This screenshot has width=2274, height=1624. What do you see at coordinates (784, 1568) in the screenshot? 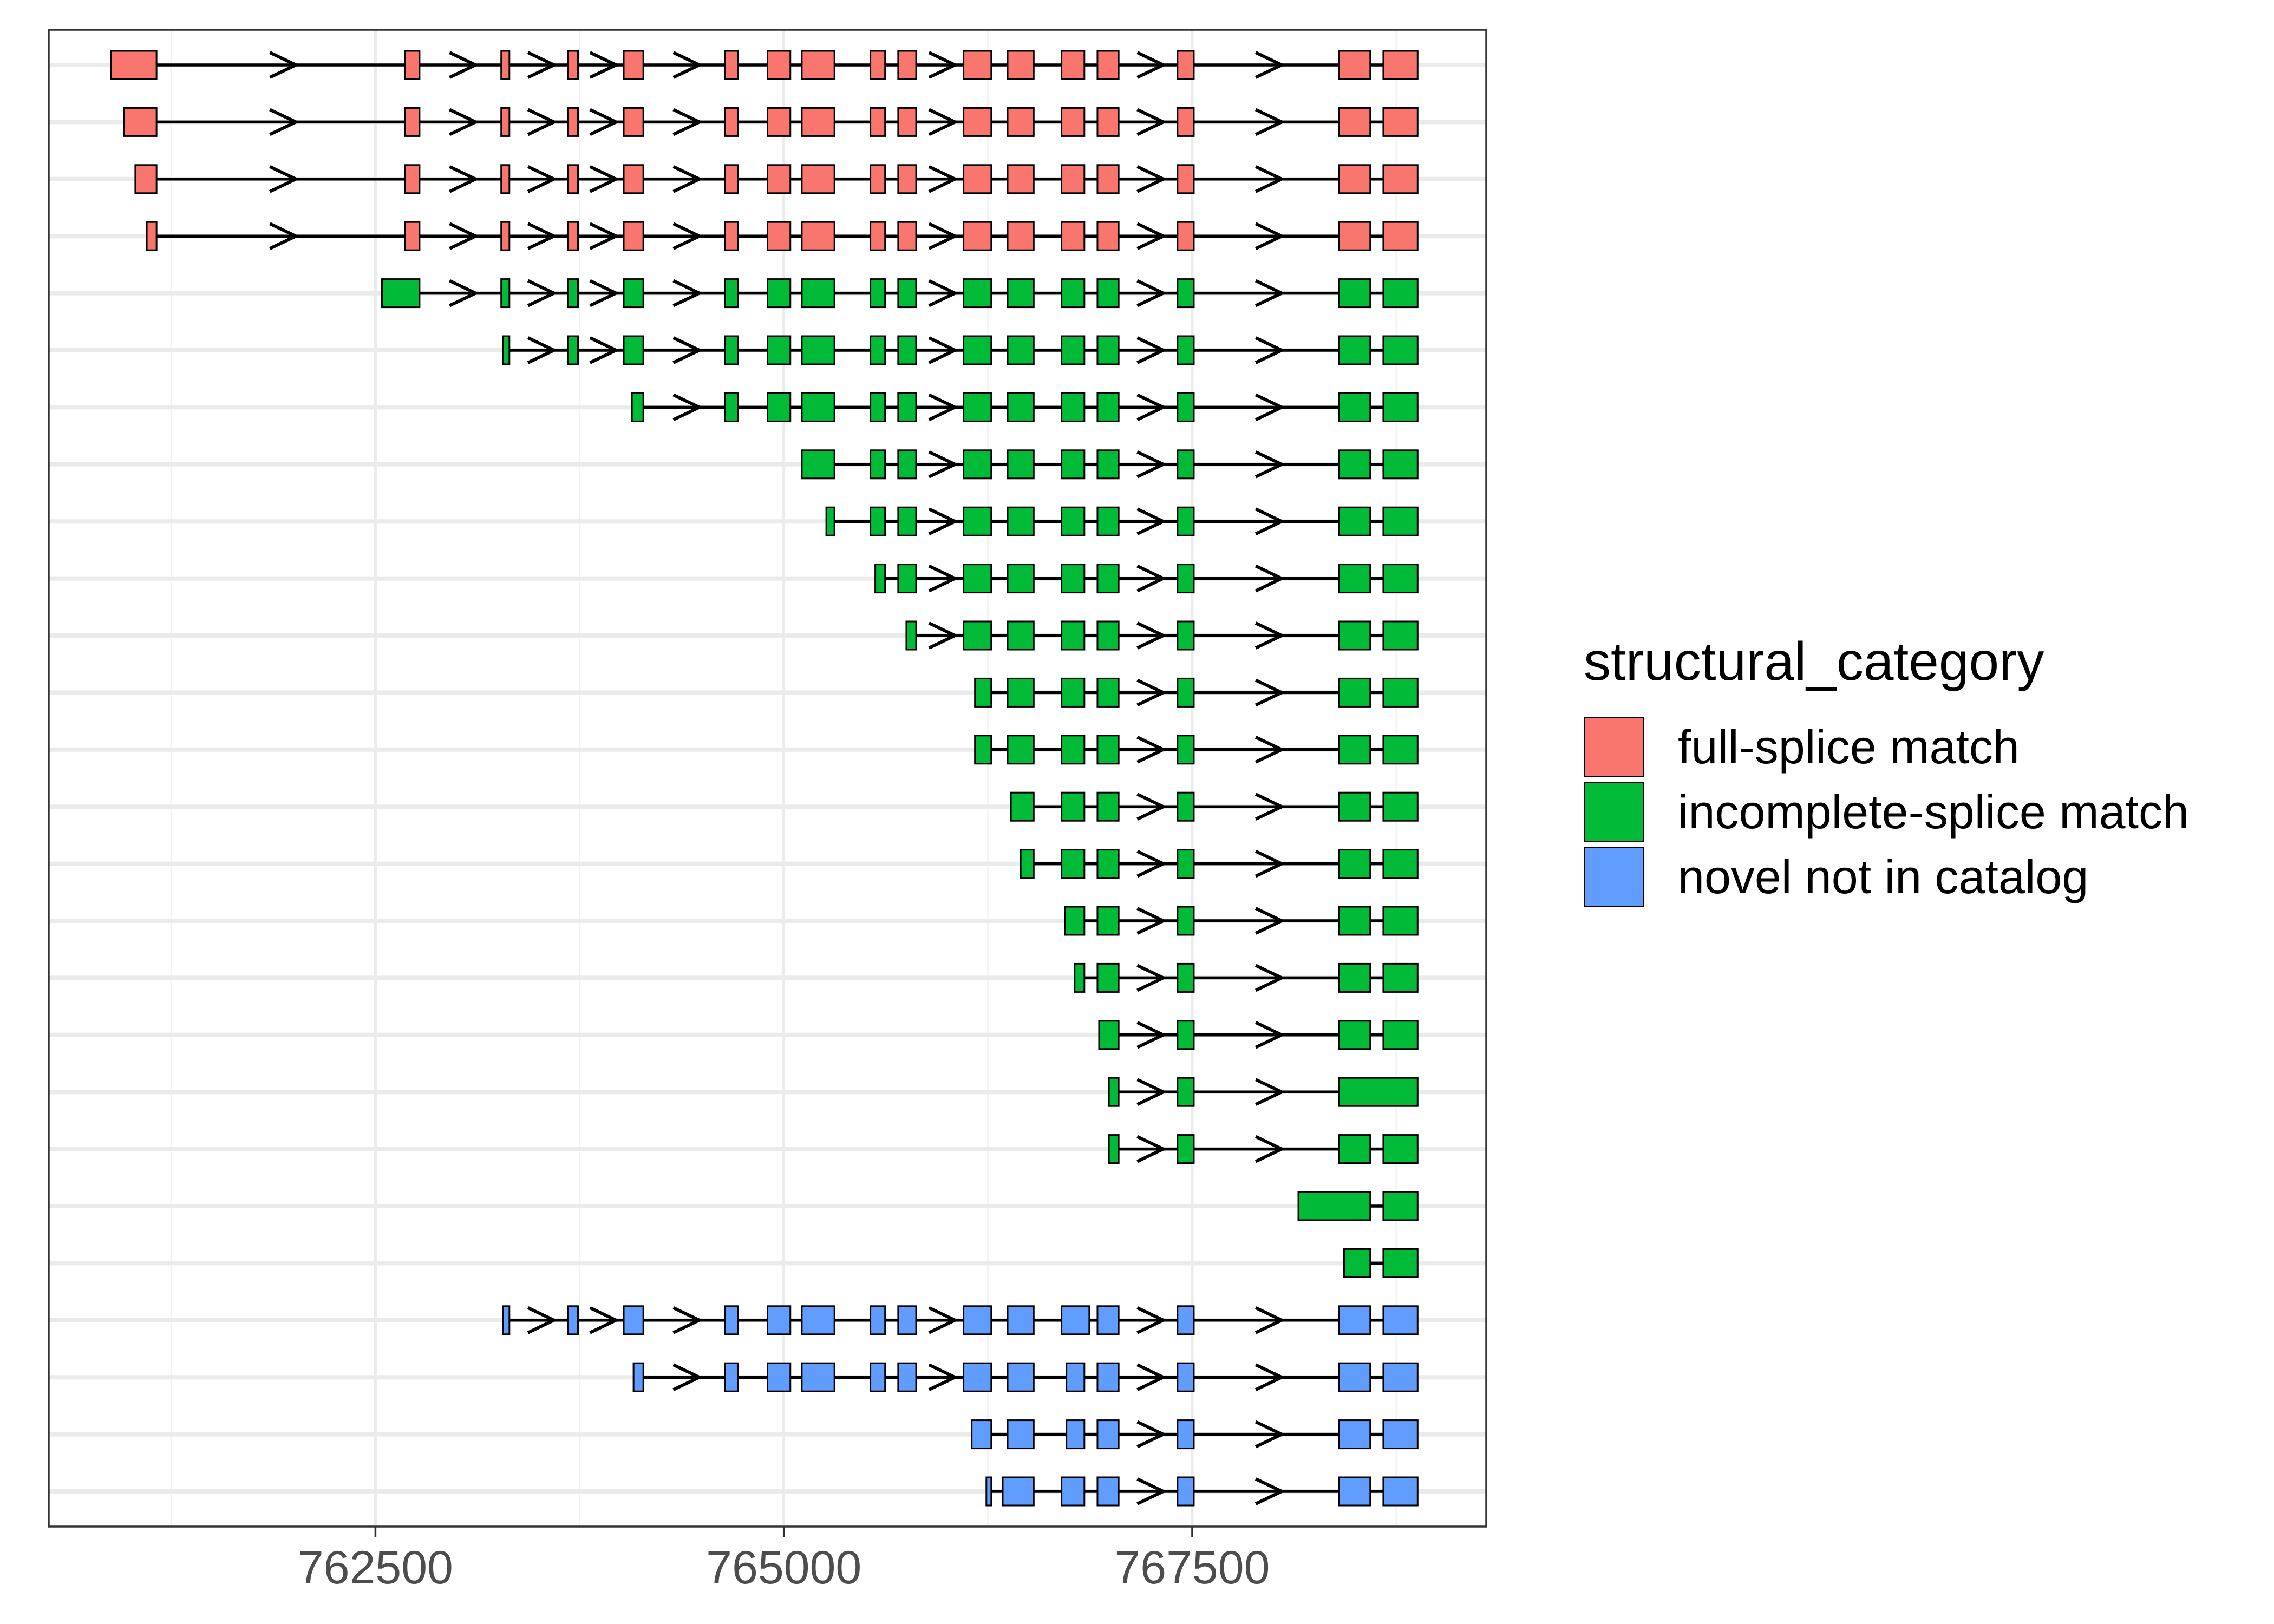
I see `x-tick-label: 765000` at bounding box center [784, 1568].